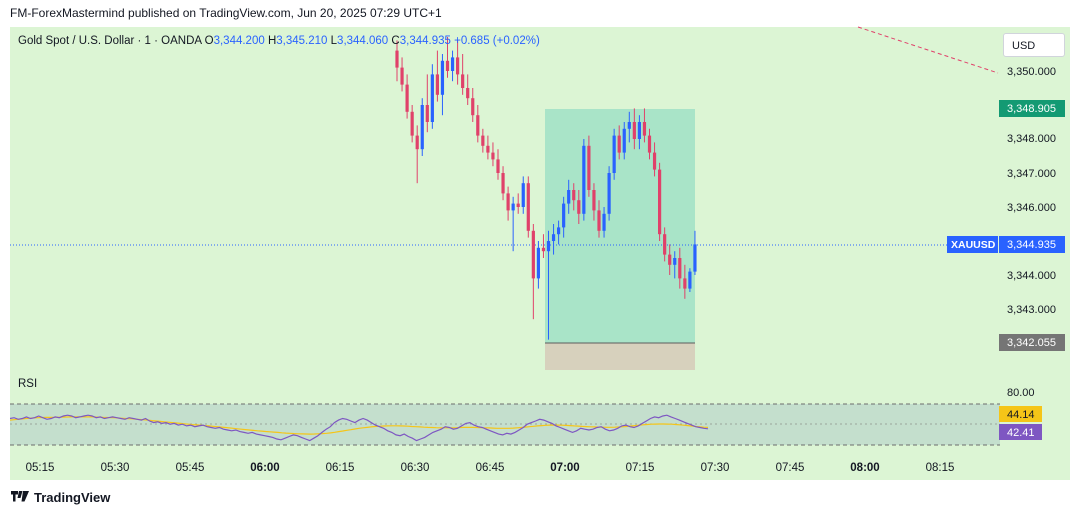  I want to click on symbol-title: Gold Spot / U.S. Dollar · 1 · OANDA, so click(110, 41).